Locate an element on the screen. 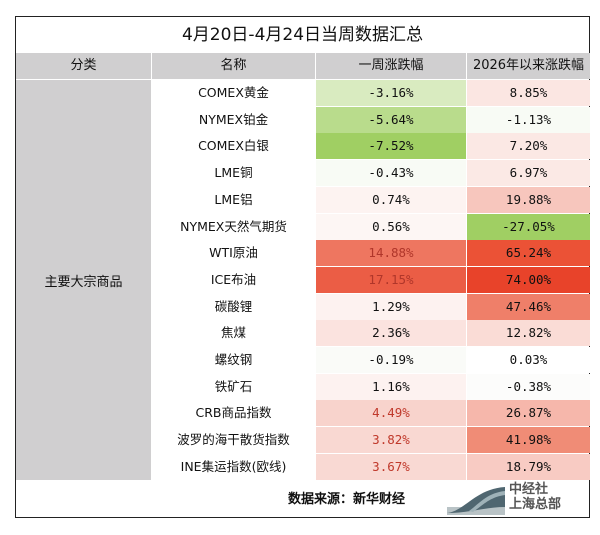  table-row: NYMEX天然气期货 0.56% -27.05% is located at coordinates (371, 226).